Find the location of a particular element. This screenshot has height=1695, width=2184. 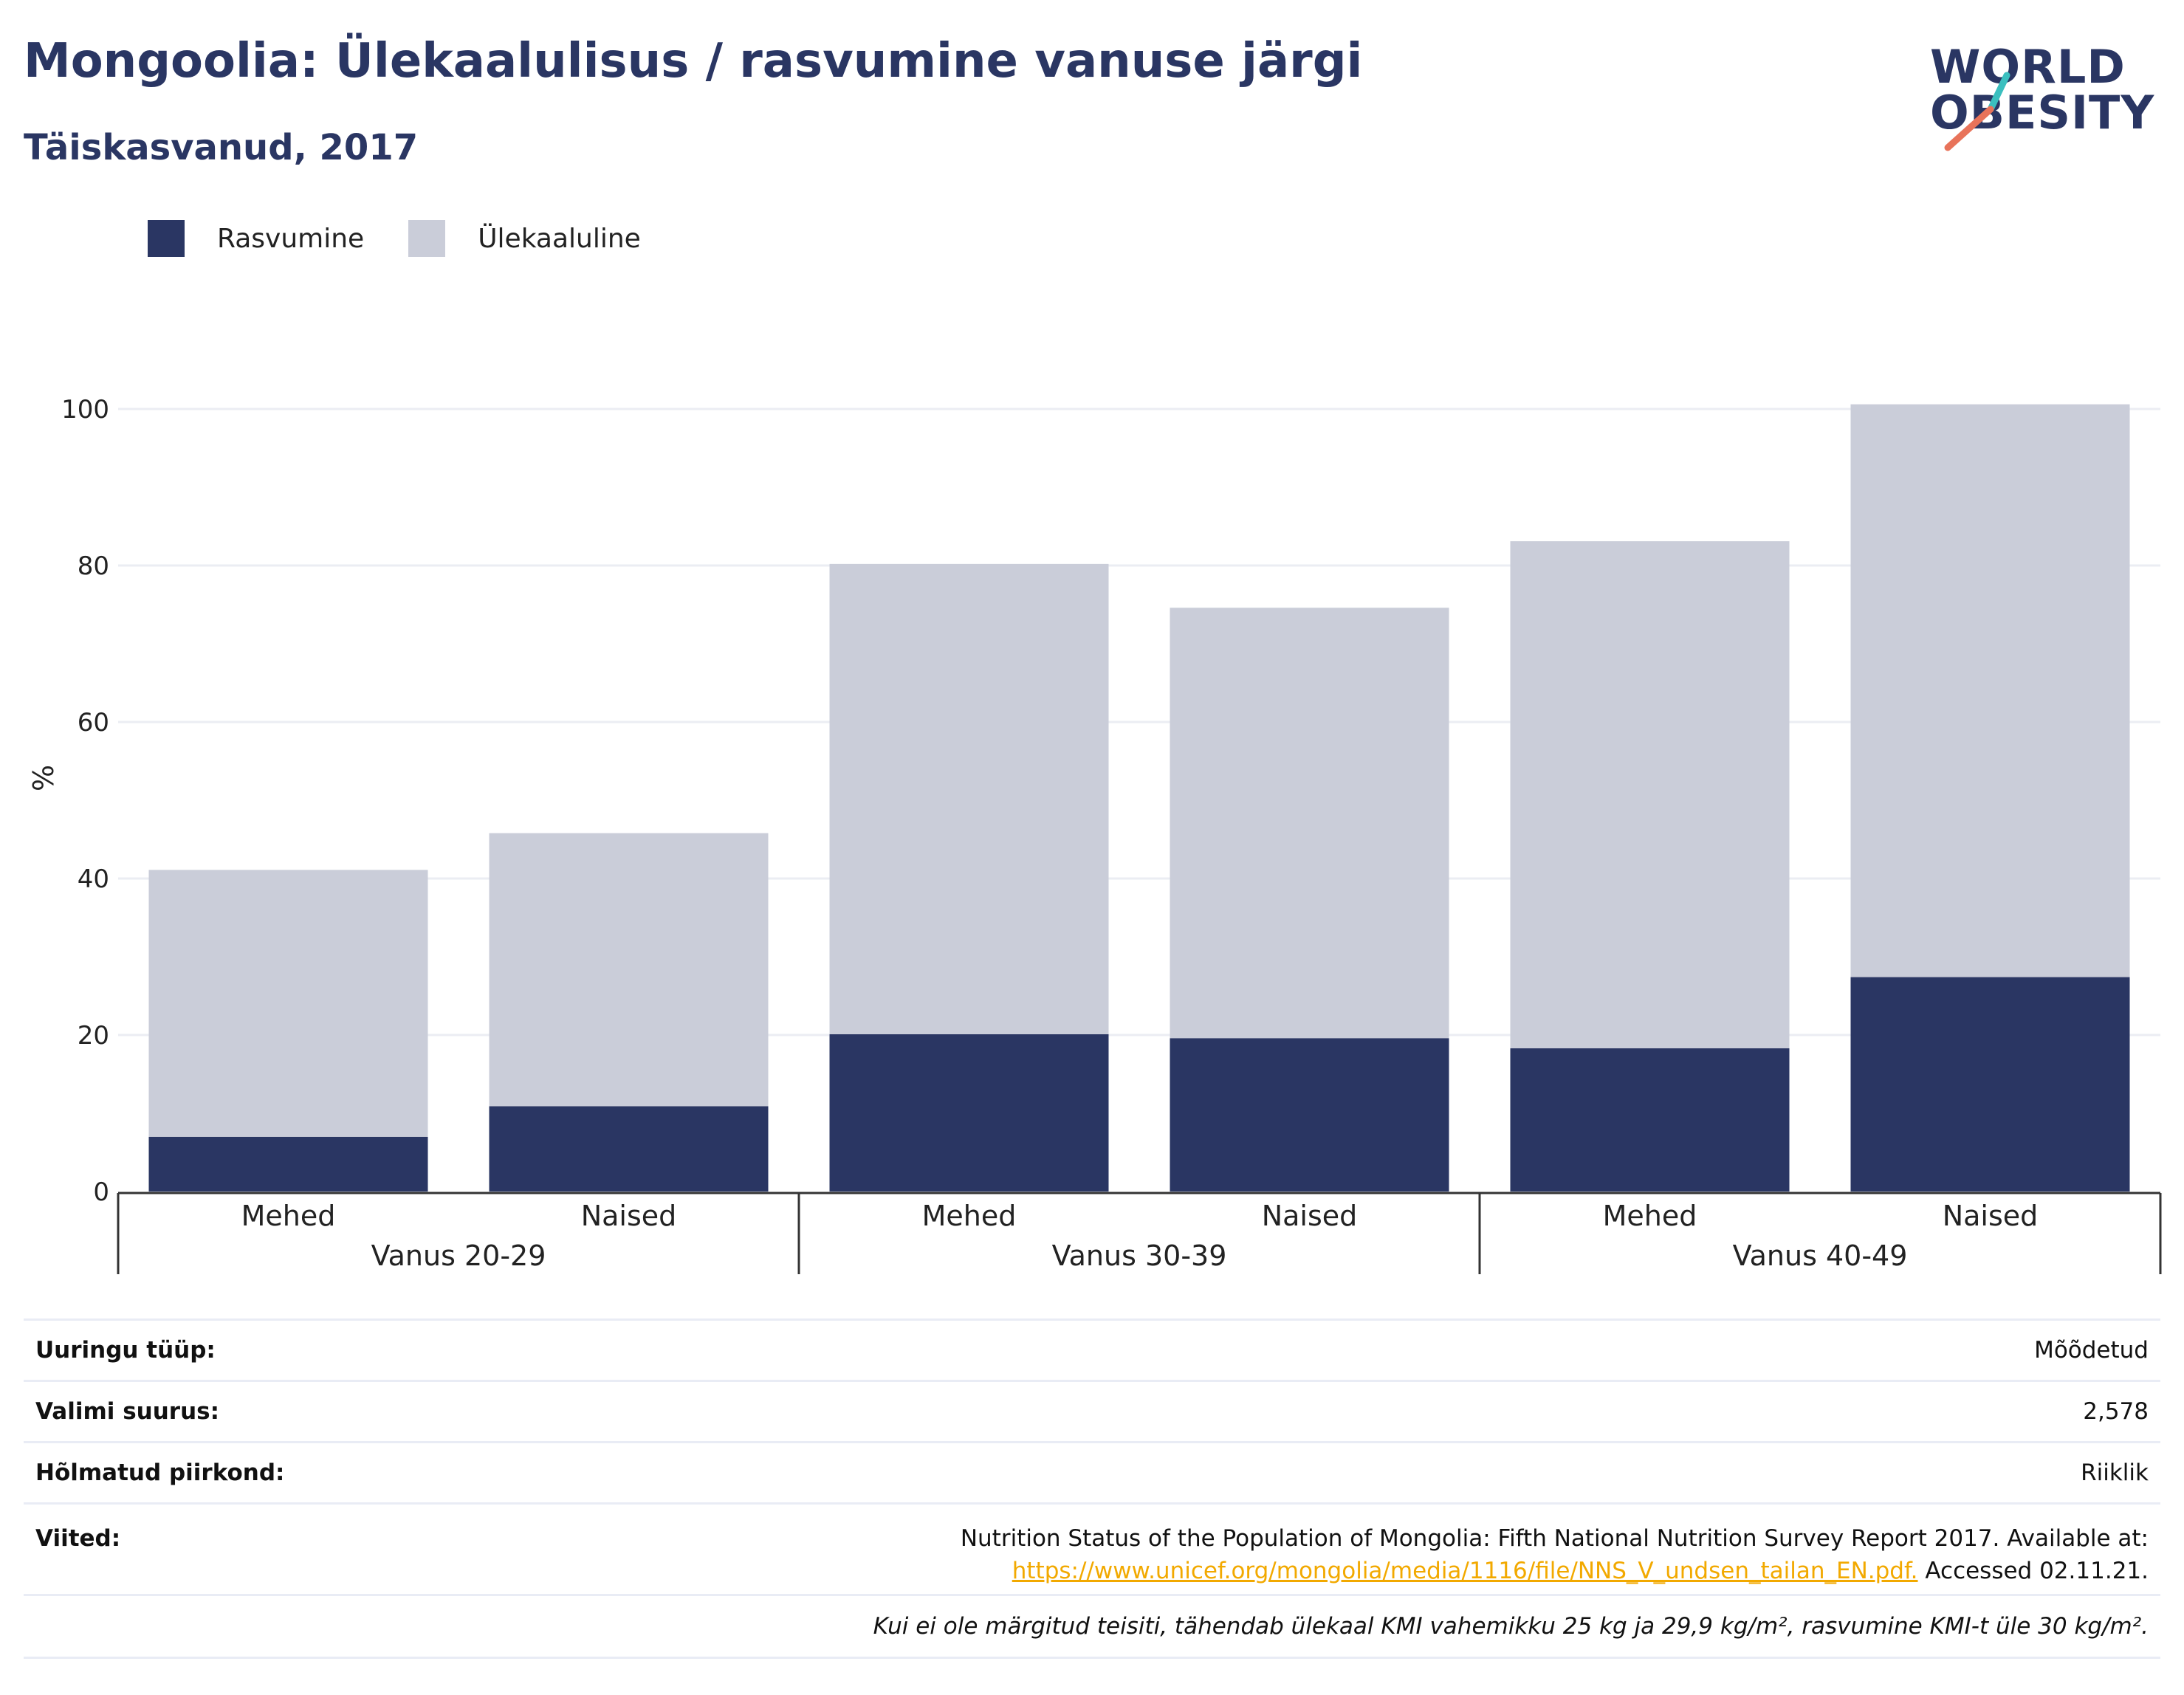

legend-item-obesity: Rasvumine is located at coordinates (256, 238).